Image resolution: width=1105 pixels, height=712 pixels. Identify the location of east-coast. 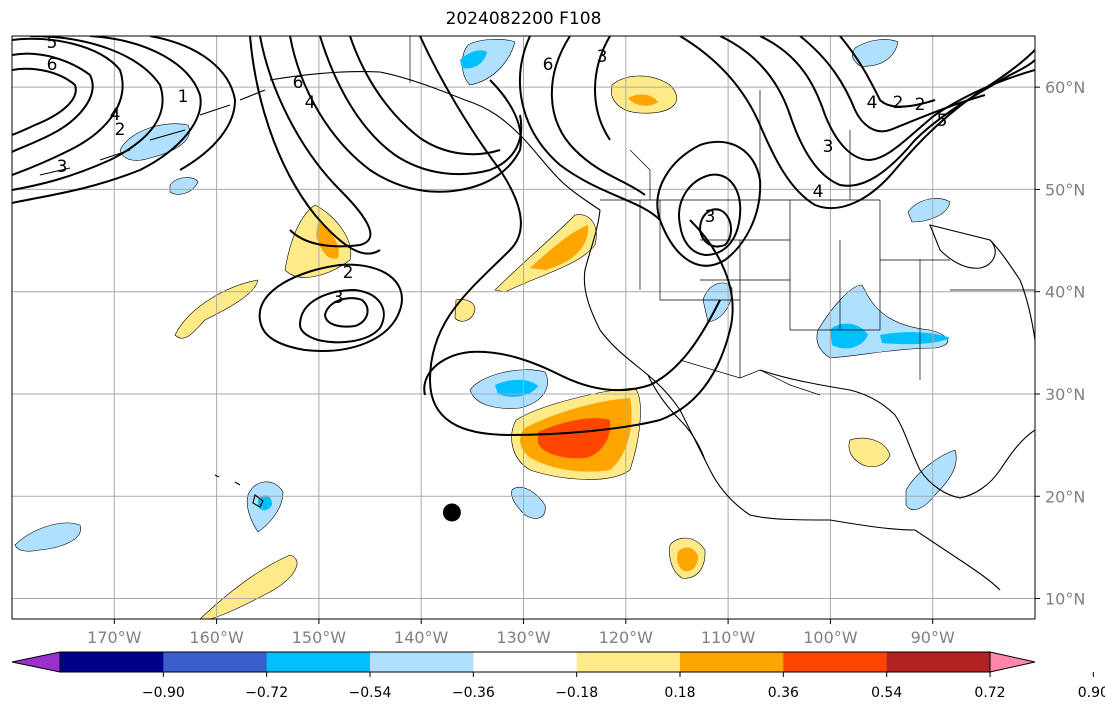
(1012, 290).